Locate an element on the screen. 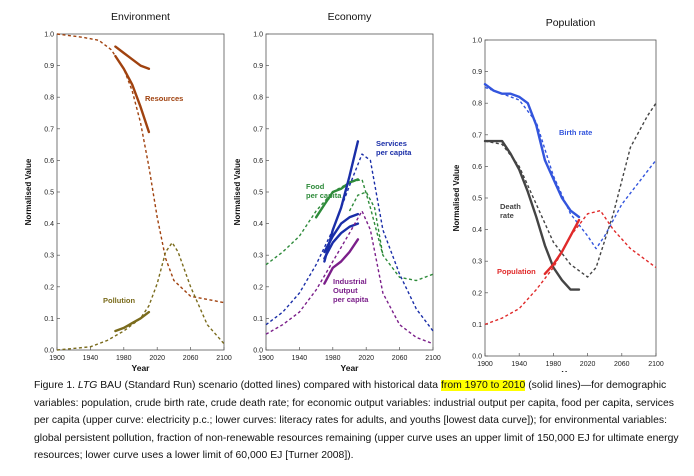  caption-figure-label: Figure 1. is located at coordinates (55, 385).